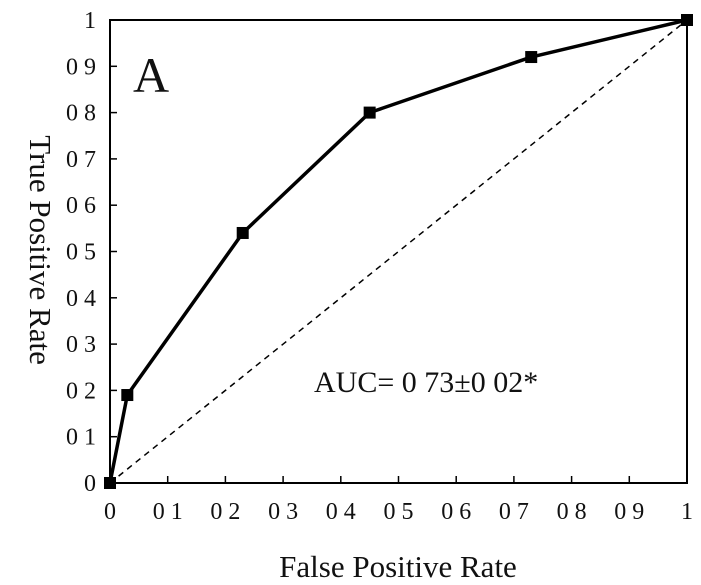 This screenshot has width=701, height=585. Describe the element at coordinates (90, 21) in the screenshot. I see `y-tick-label-10: 1` at that location.